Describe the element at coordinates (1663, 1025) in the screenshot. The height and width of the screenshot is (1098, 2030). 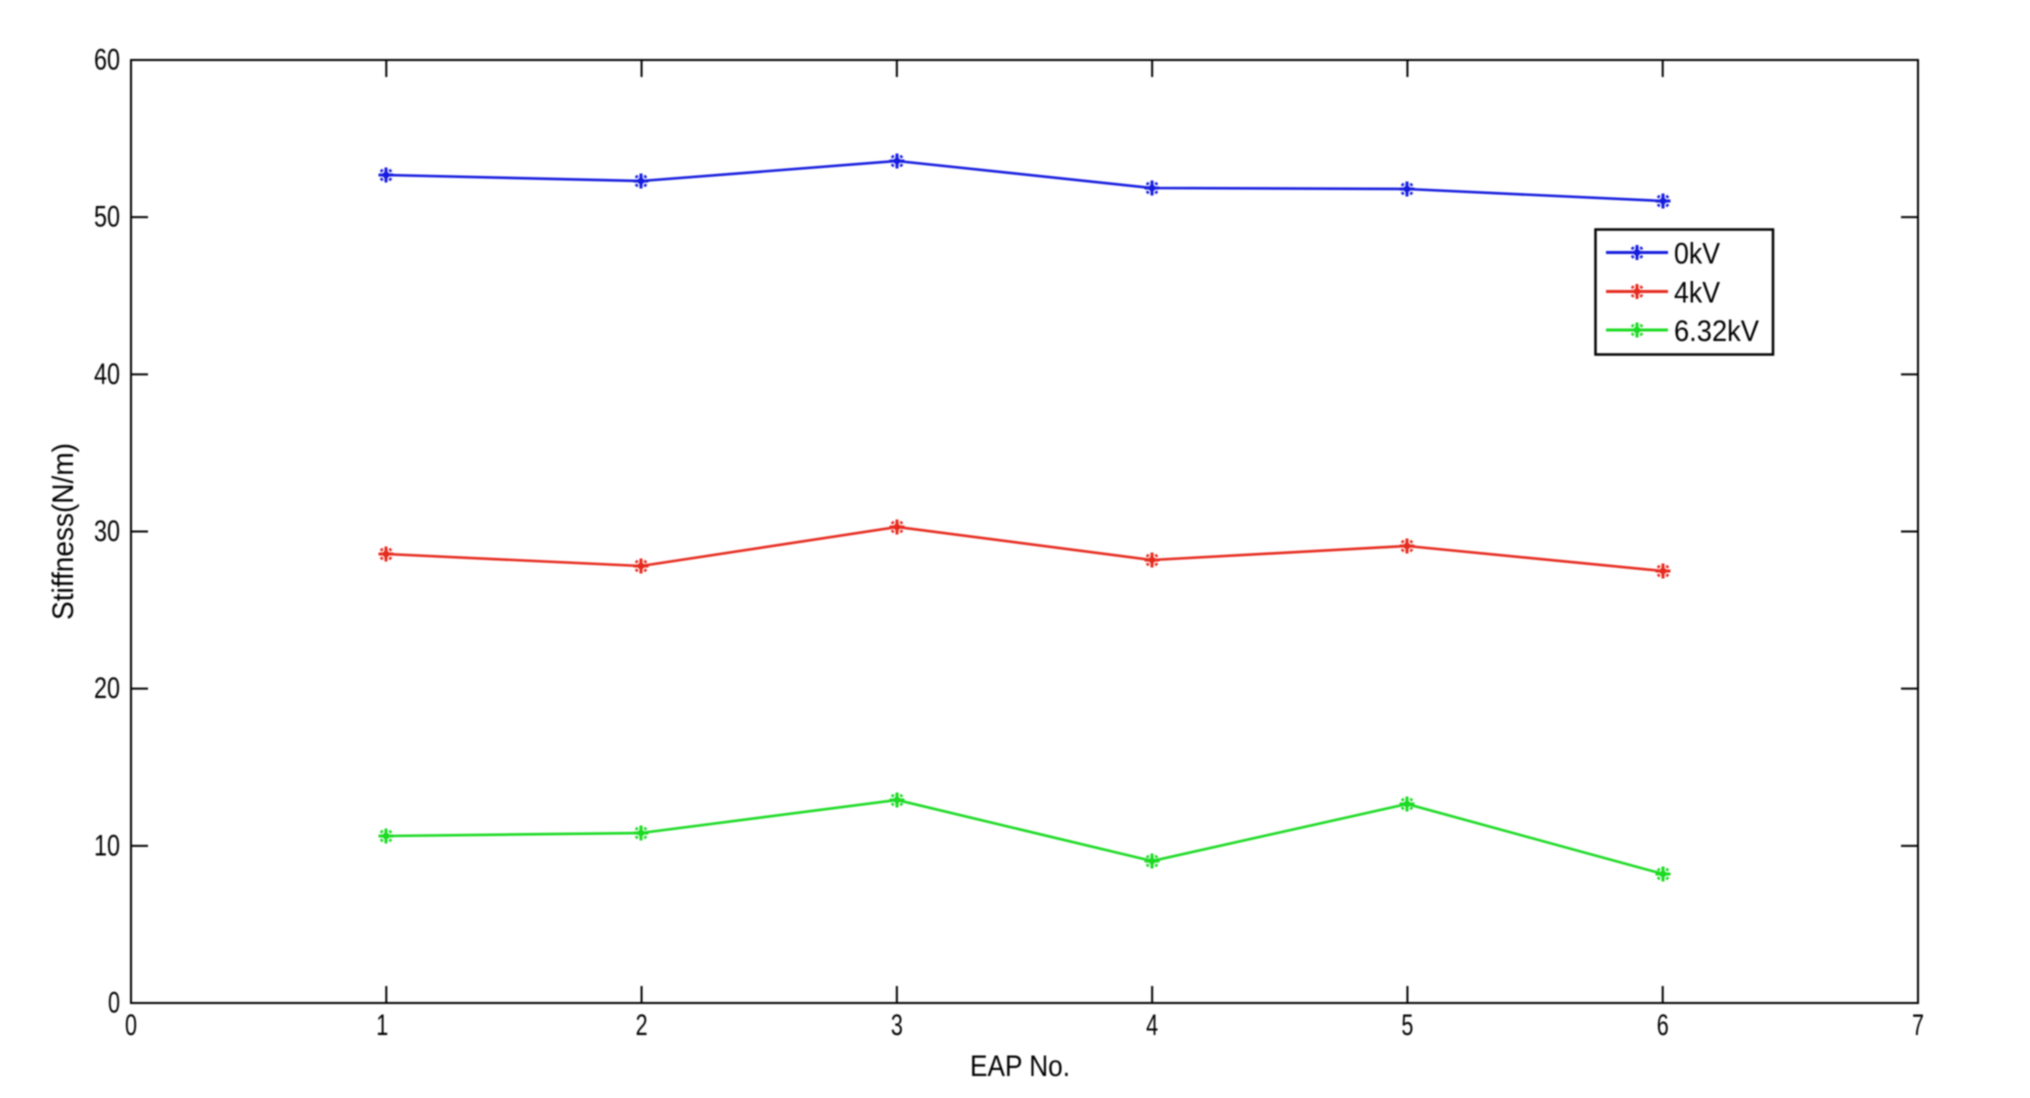
I see `svg-text: 6` at that location.